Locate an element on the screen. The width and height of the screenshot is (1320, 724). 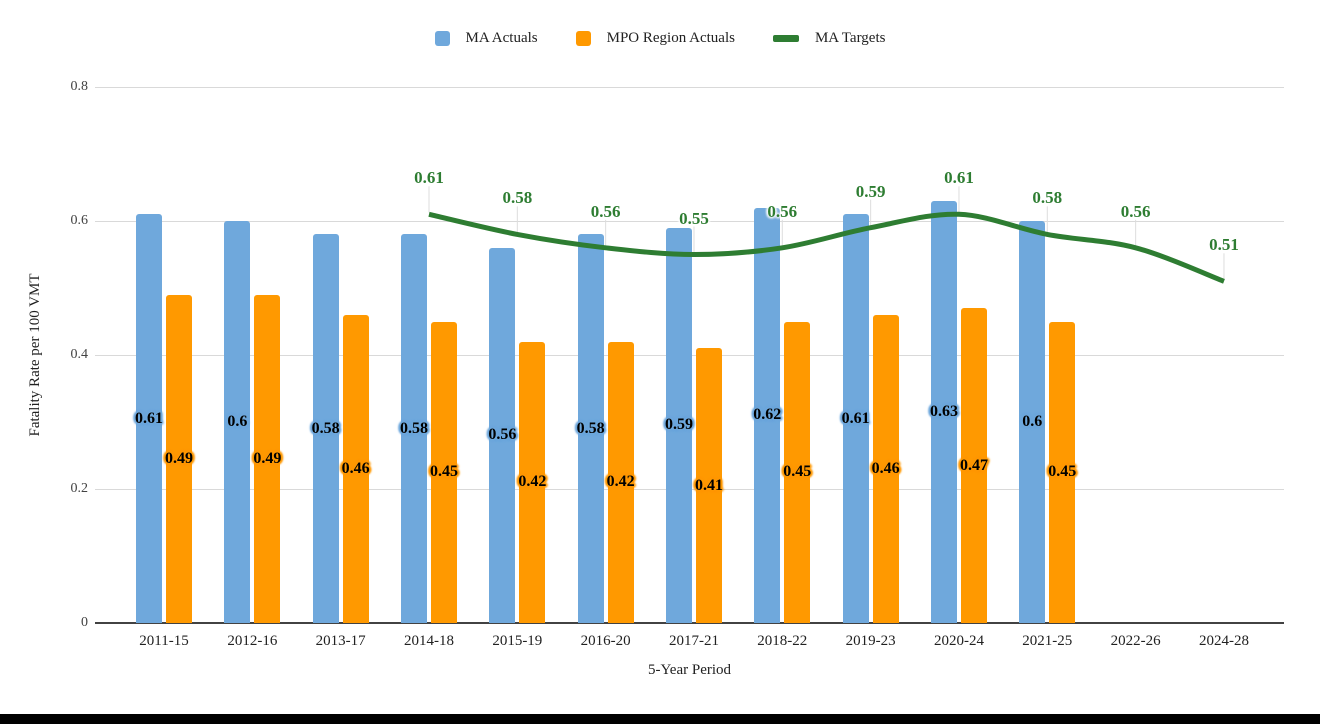
legend-swatch-mpo-region-actuals is located at coordinates (583, 38).